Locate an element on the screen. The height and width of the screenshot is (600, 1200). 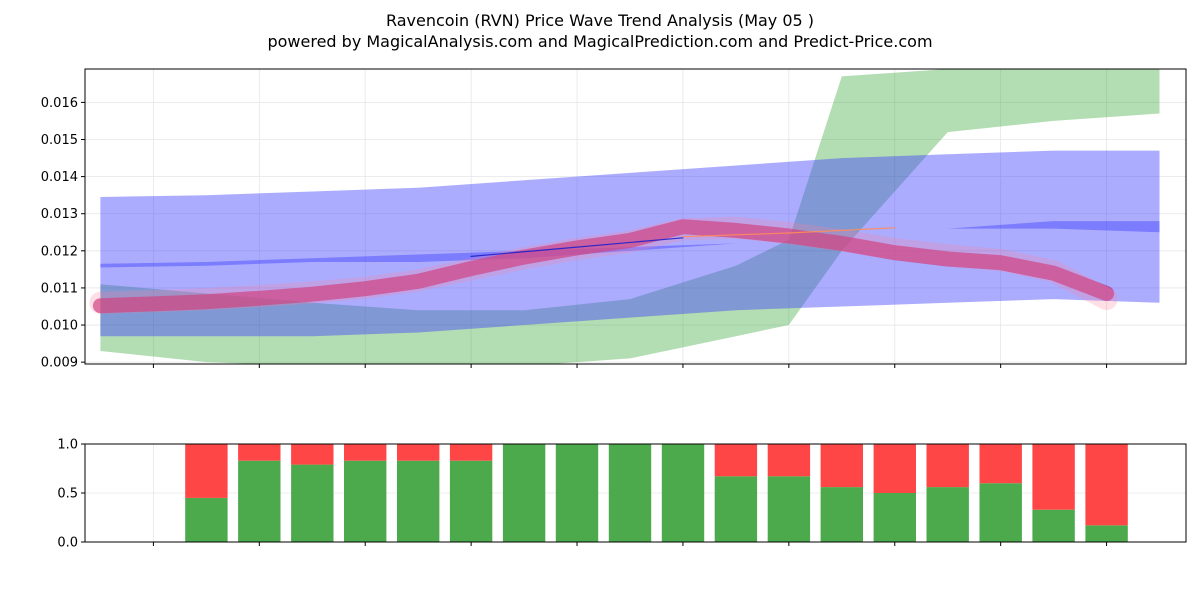
signal-bars is located at coordinates (656, 493).